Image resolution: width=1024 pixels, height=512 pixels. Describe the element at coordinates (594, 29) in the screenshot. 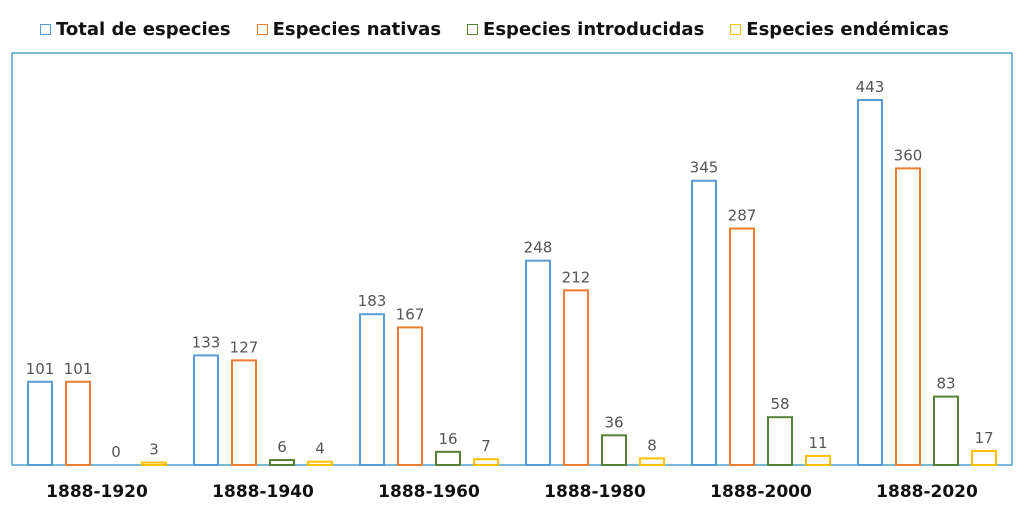

I see `legend-label: Especies introducidas` at that location.